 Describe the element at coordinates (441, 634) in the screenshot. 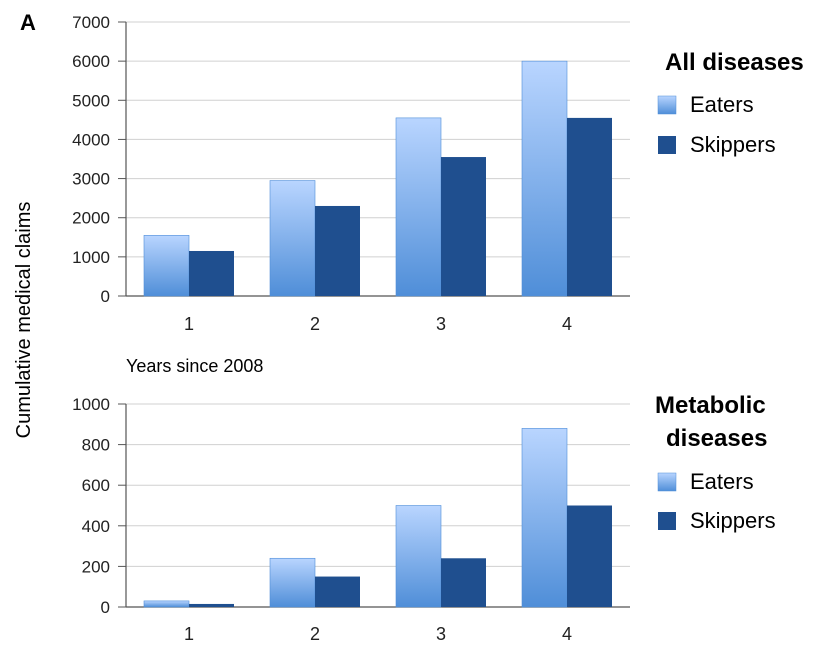

I see `chart-2-x-tick-label-3: 3` at that location.